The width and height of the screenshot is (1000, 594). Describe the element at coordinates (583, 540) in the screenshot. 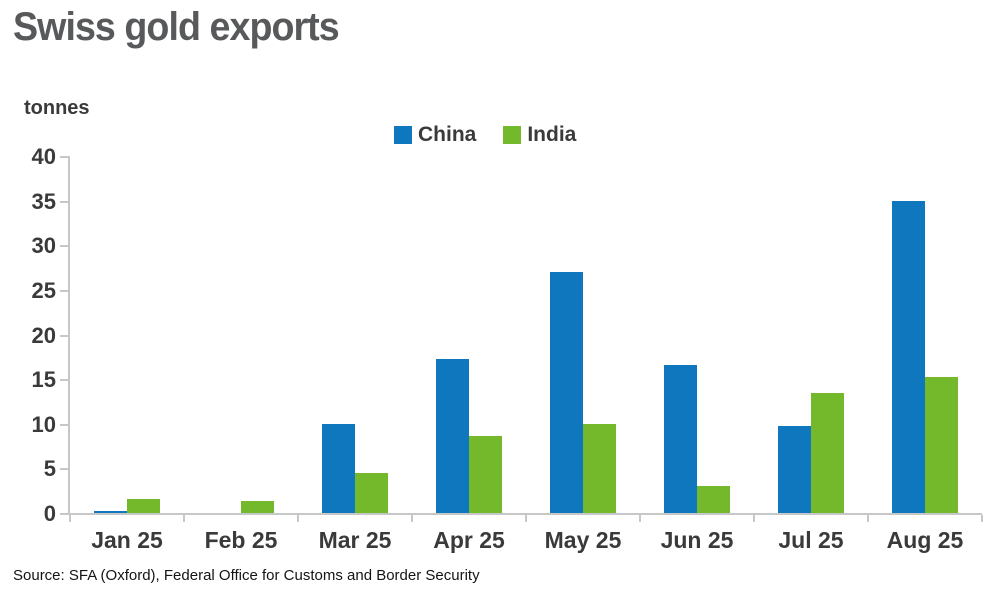

I see `x-axis-label: May 25` at that location.